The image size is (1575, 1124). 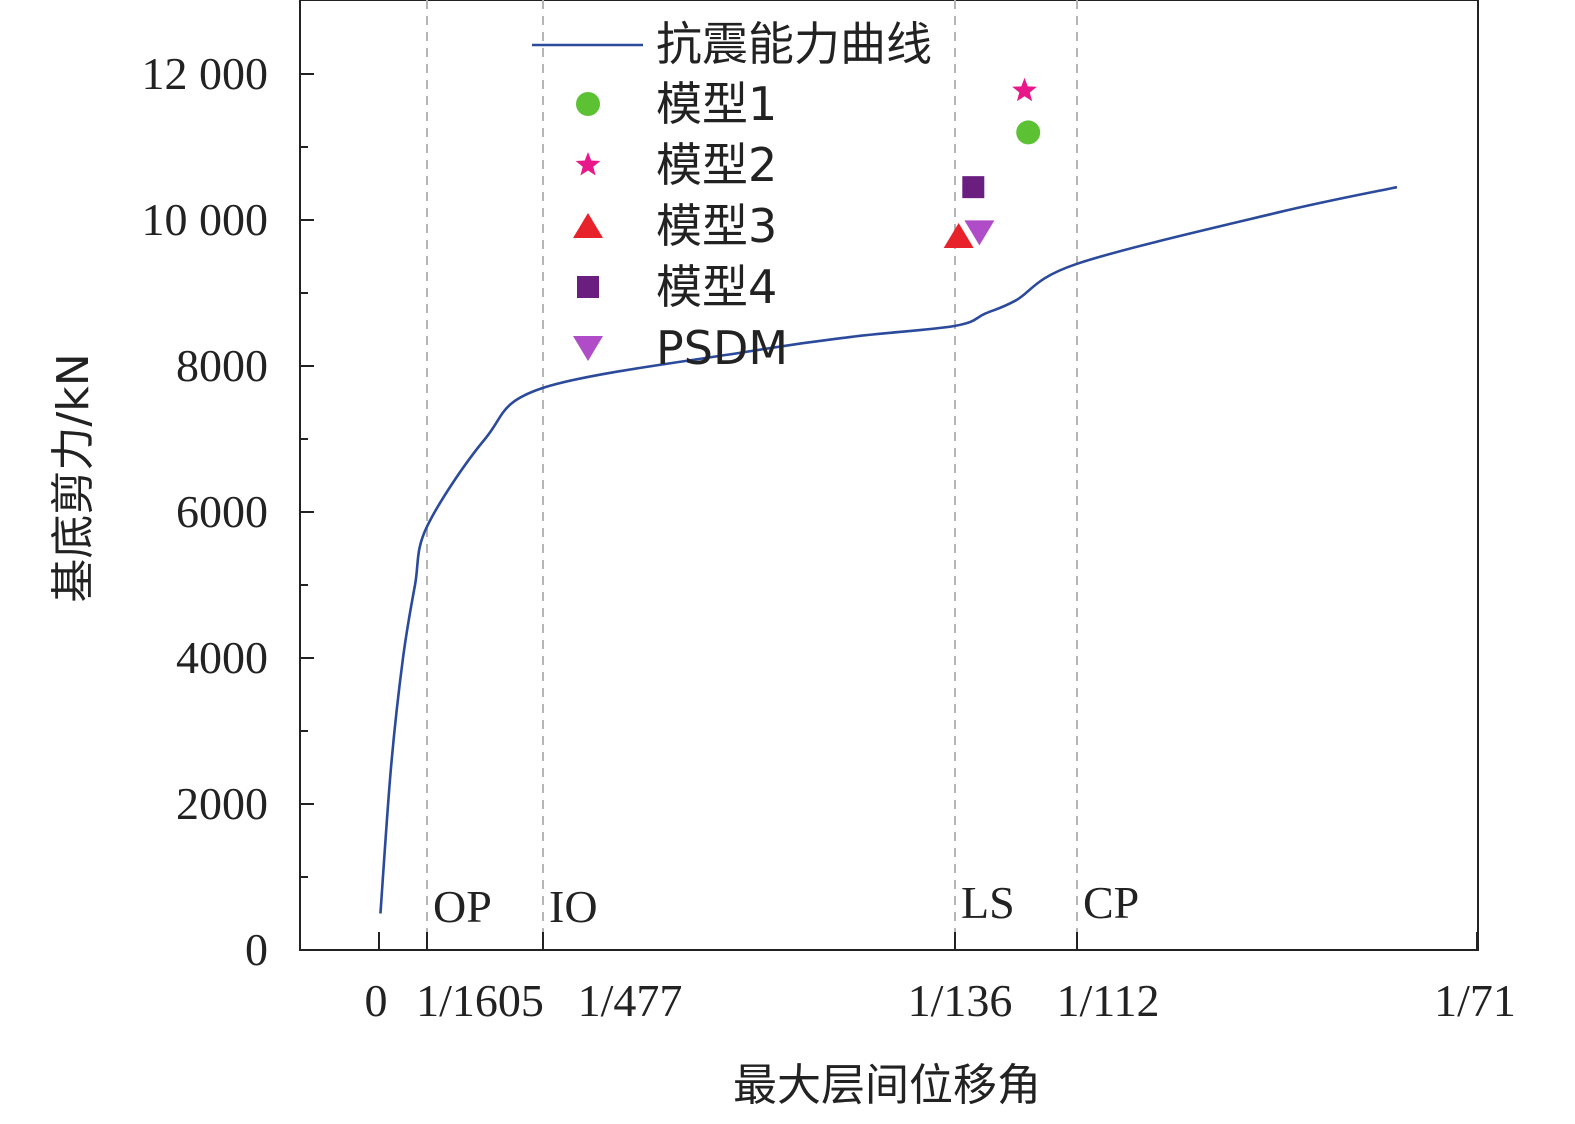 I want to click on y-axis: 0 2000 4000 6000 8000 10 000 12 000, so click(x=228, y=511).